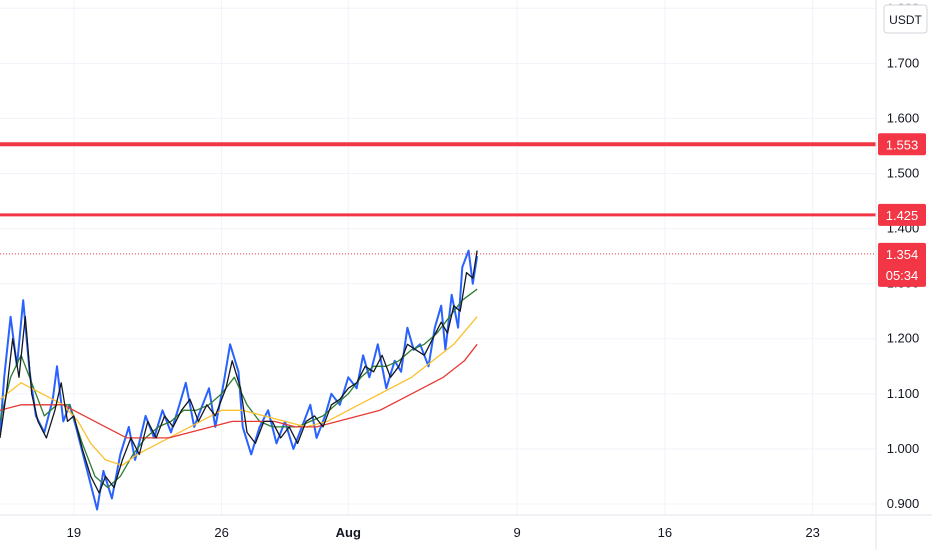  Describe the element at coordinates (903, 117) in the screenshot. I see `price-tick-1.600: 1.600` at that location.